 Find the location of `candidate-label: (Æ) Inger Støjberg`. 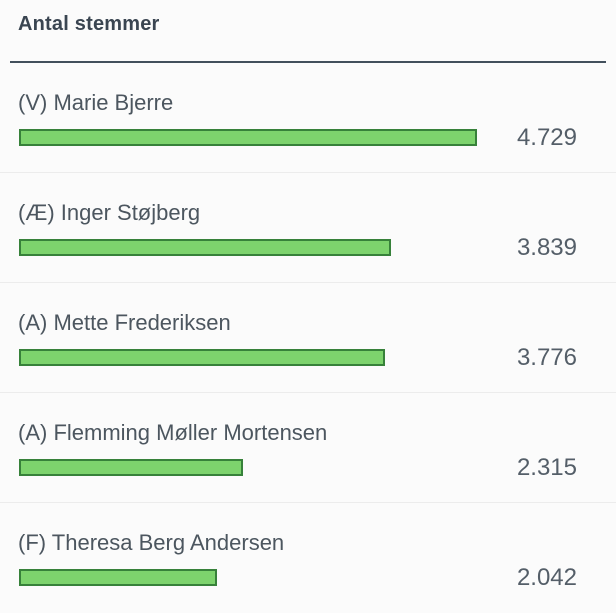

candidate-label: (Æ) Inger Støjberg is located at coordinates (109, 212).